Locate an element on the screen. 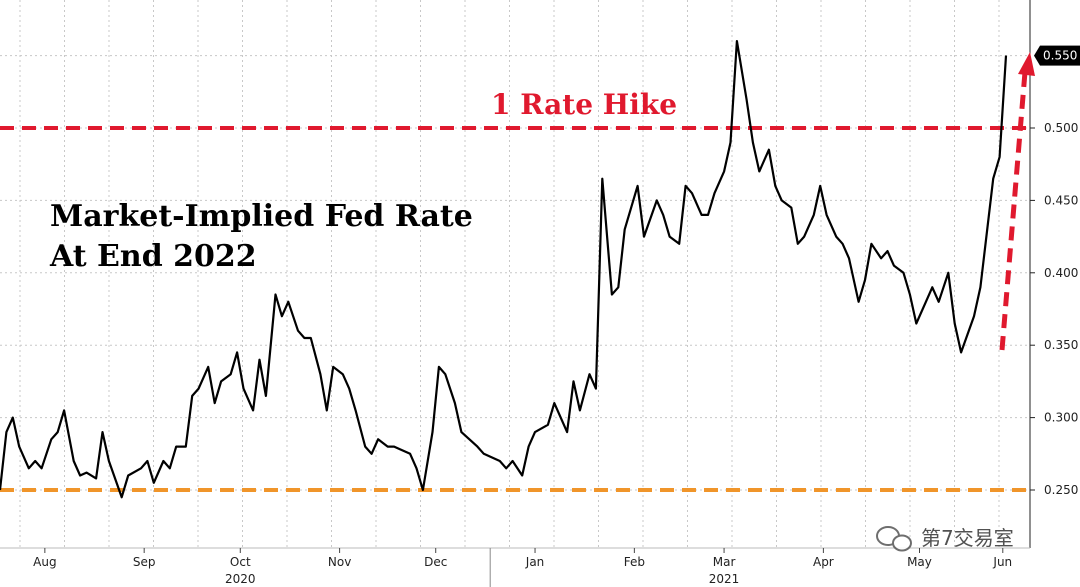  x-year-label: 2020 is located at coordinates (240, 579).